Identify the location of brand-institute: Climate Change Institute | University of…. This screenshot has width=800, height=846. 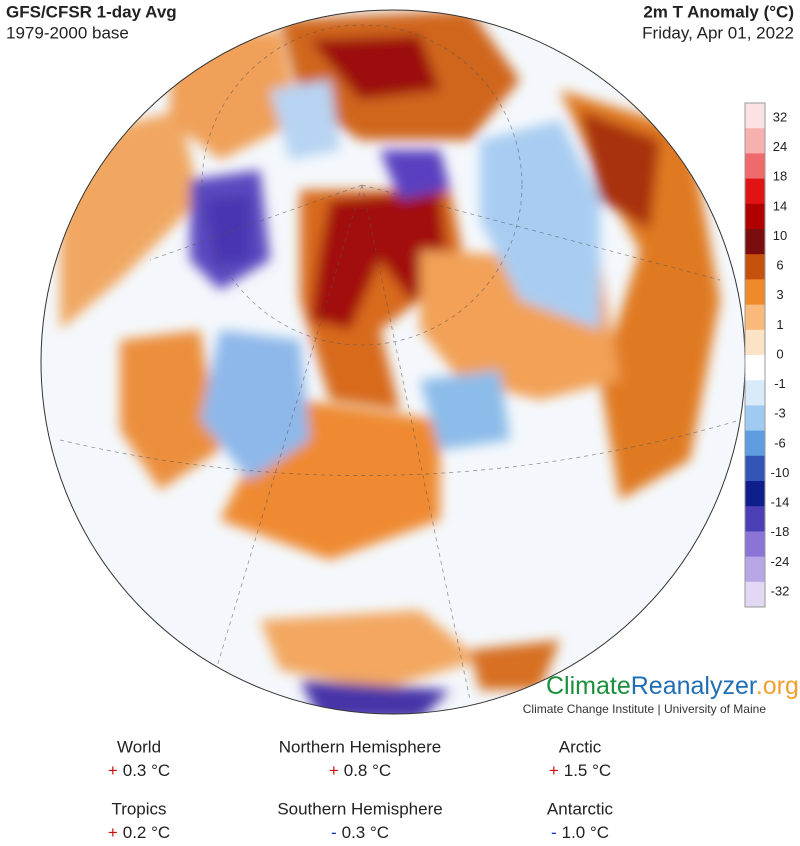
(645, 709).